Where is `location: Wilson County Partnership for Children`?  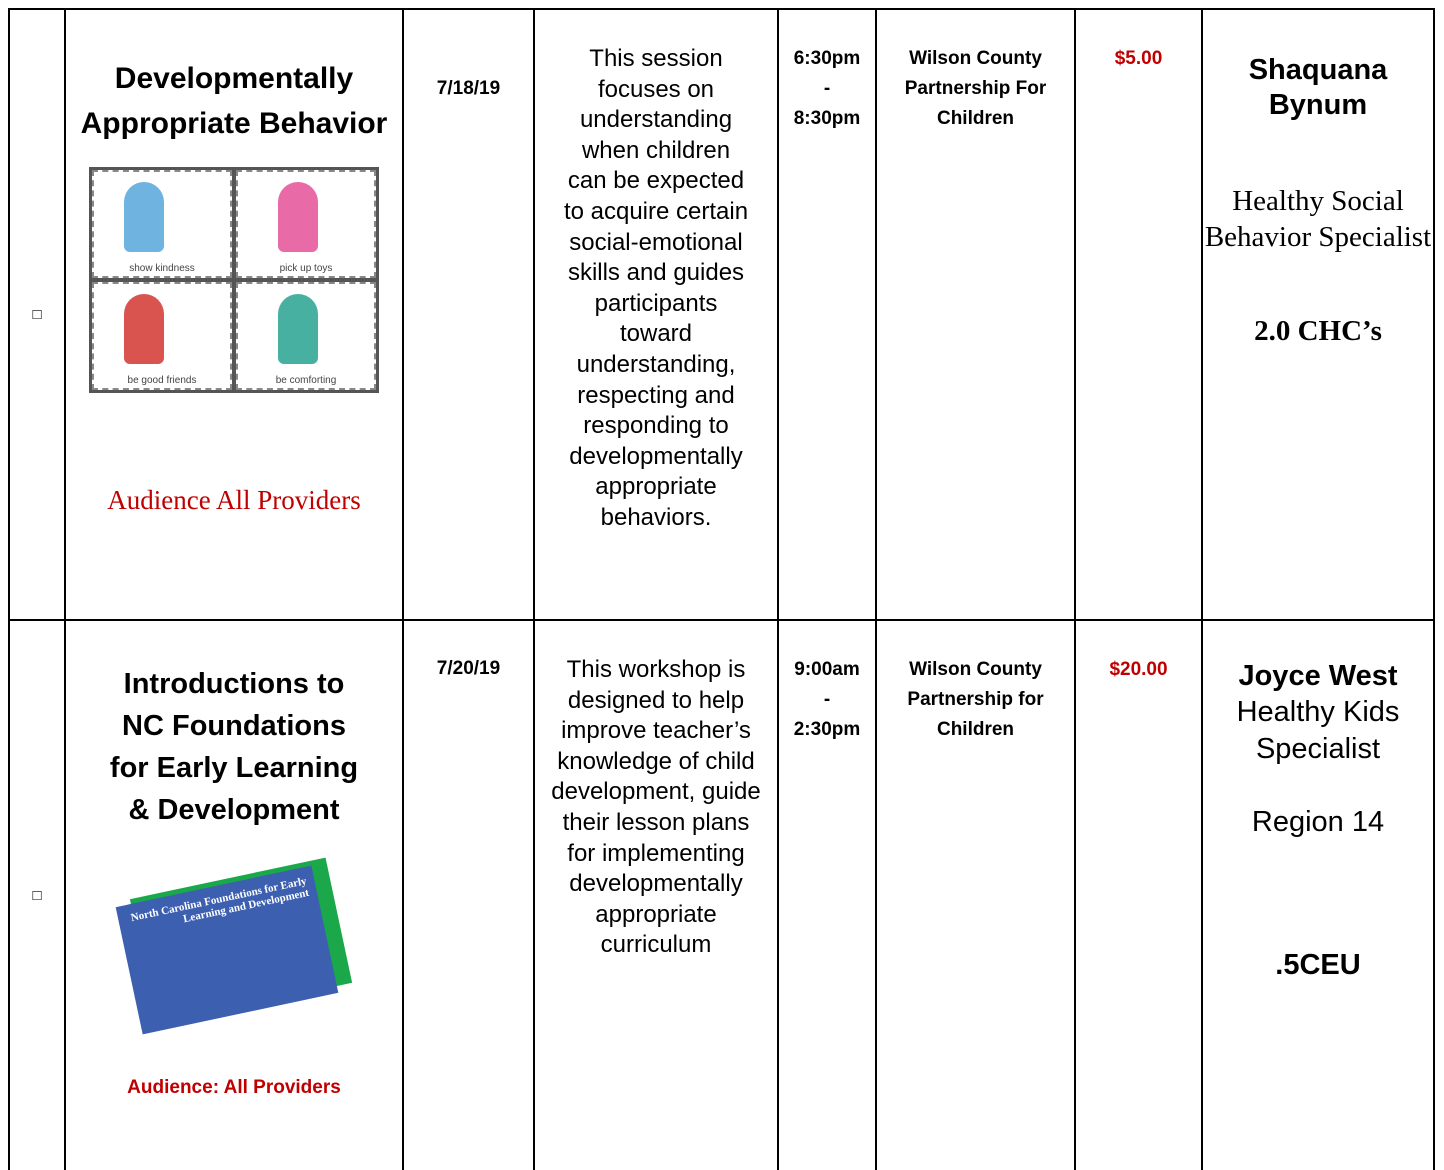 location: Wilson County Partnership for Children is located at coordinates (975, 699).